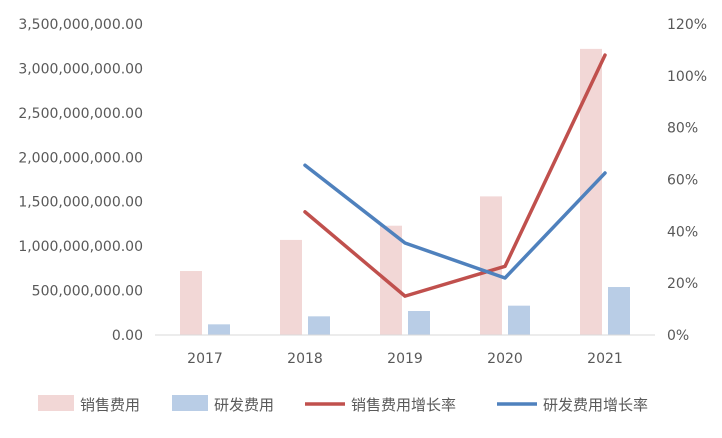  I want to click on left-tick-label: 500,000,000.00, so click(87, 292).